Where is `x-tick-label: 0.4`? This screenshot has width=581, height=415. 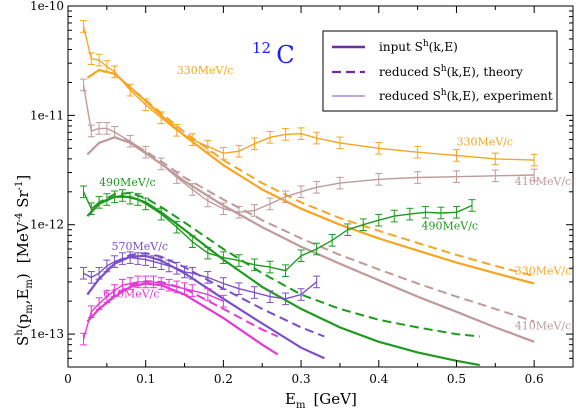 x-tick-label: 0.4 is located at coordinates (378, 379).